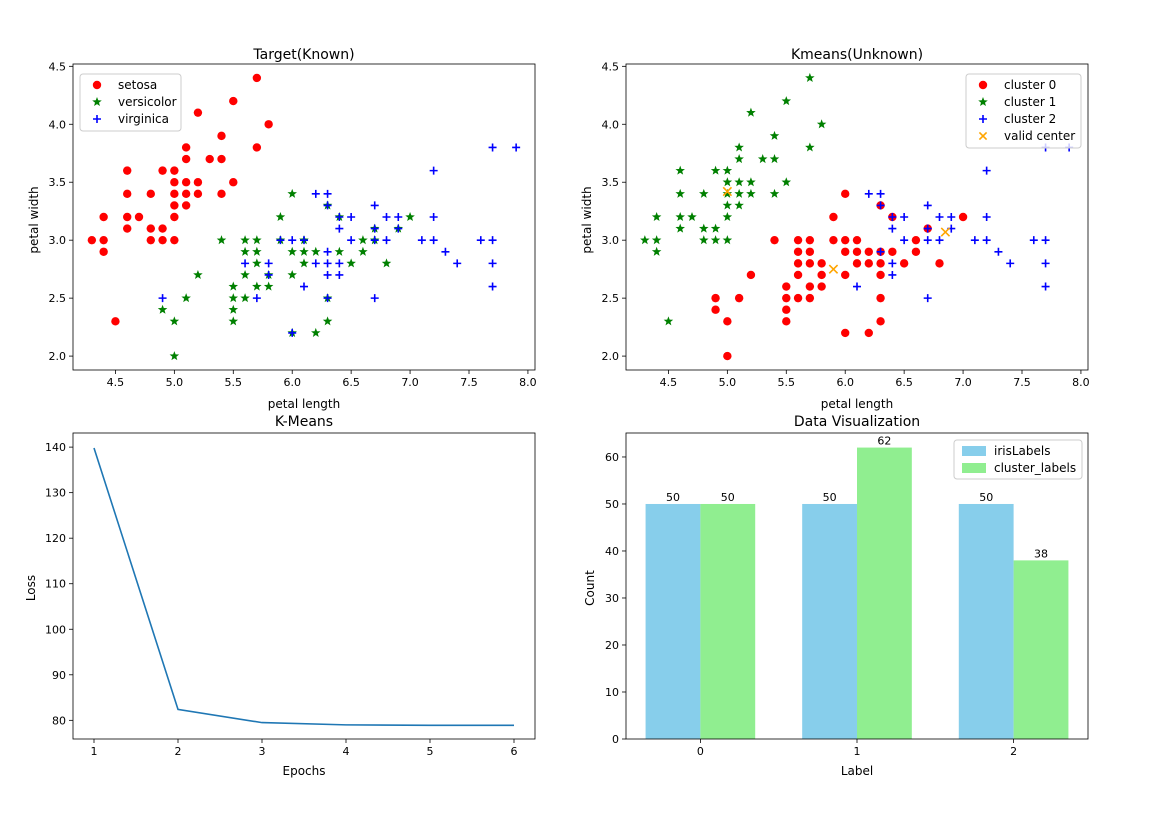  What do you see at coordinates (1030, 119) in the screenshot?
I see `legend-label-cluster-2: cluster 2` at bounding box center [1030, 119].